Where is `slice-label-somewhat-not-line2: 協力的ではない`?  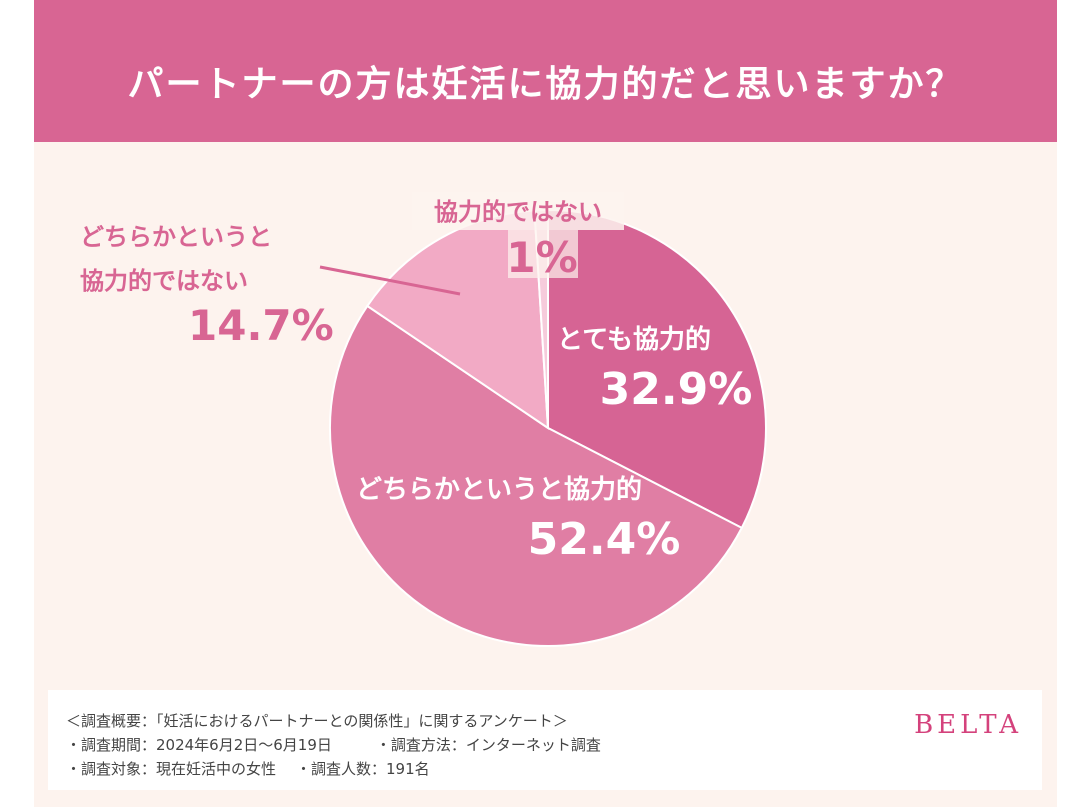 slice-label-somewhat-not-line2: 協力的ではない is located at coordinates (164, 281).